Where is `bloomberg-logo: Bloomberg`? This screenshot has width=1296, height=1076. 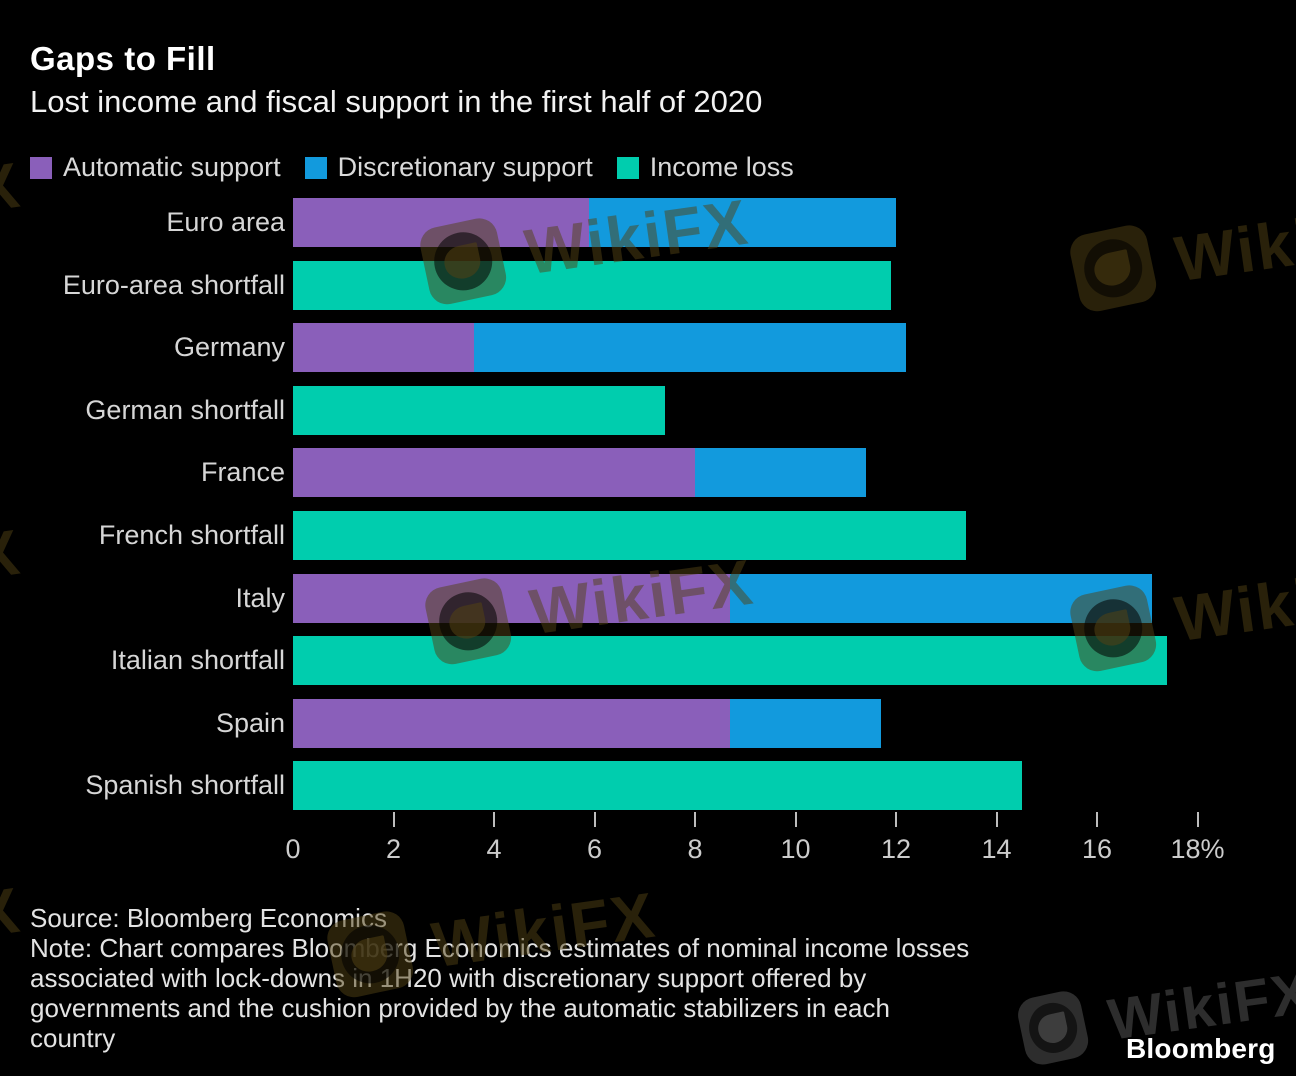
bloomberg-logo: Bloomberg is located at coordinates (1201, 1048).